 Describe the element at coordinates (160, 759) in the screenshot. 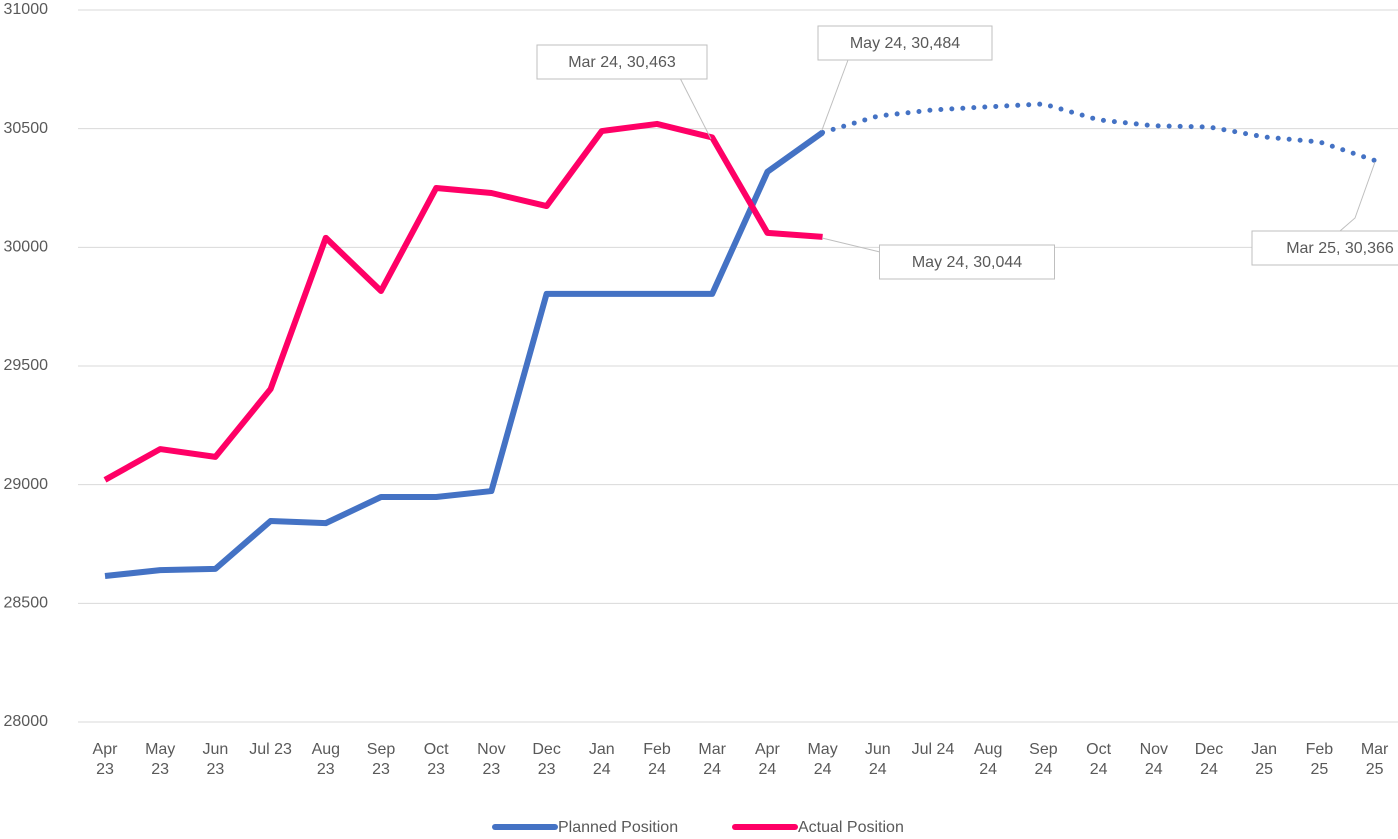

I see `x-tick-label: May 23` at that location.